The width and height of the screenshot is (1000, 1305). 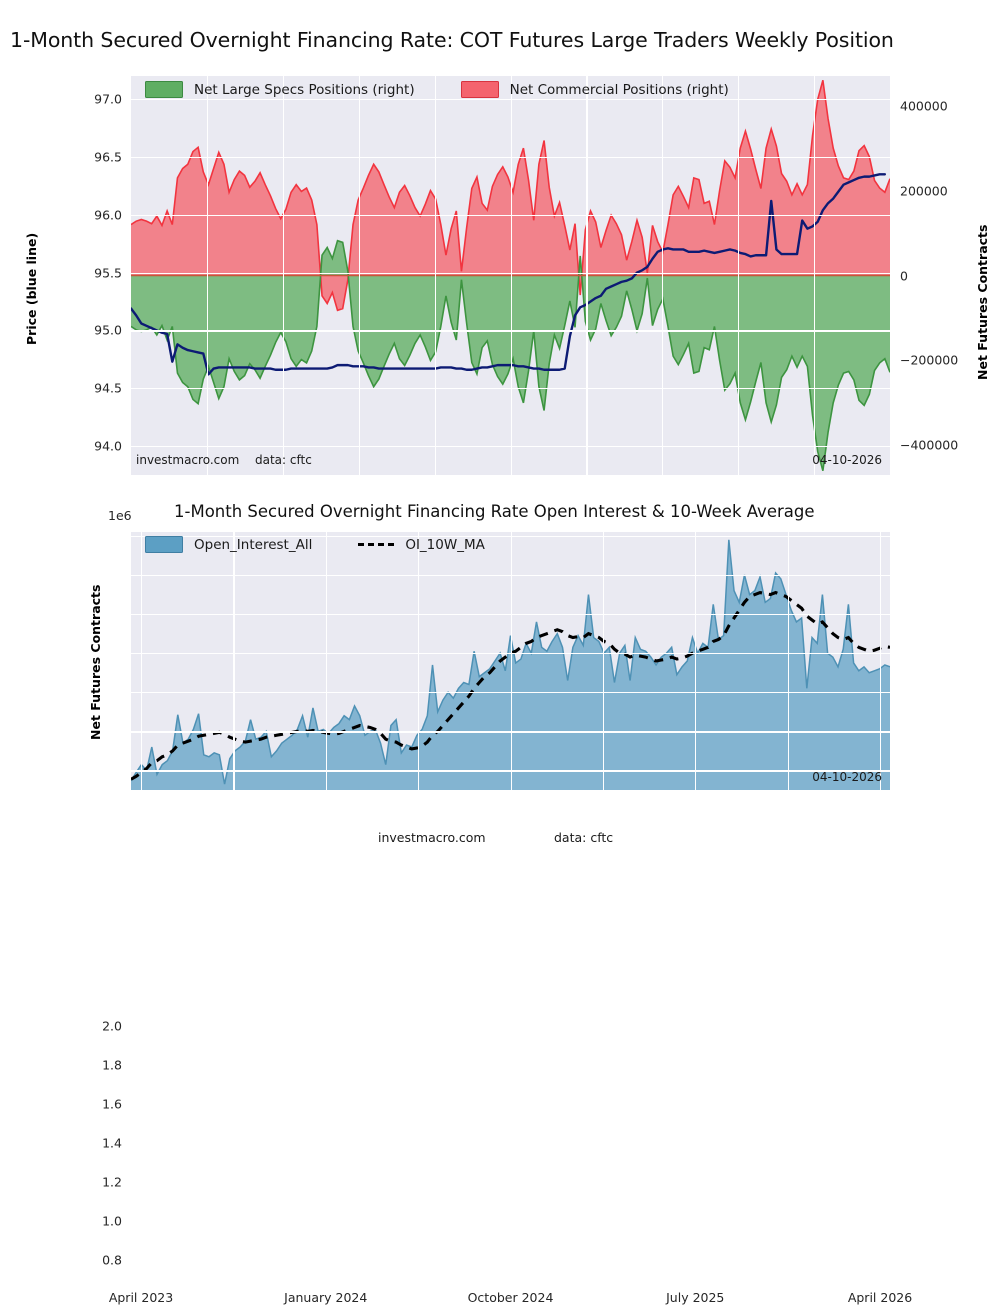 What do you see at coordinates (112, 1182) in the screenshot?
I see `y-tick-label: 1.2` at bounding box center [112, 1182].